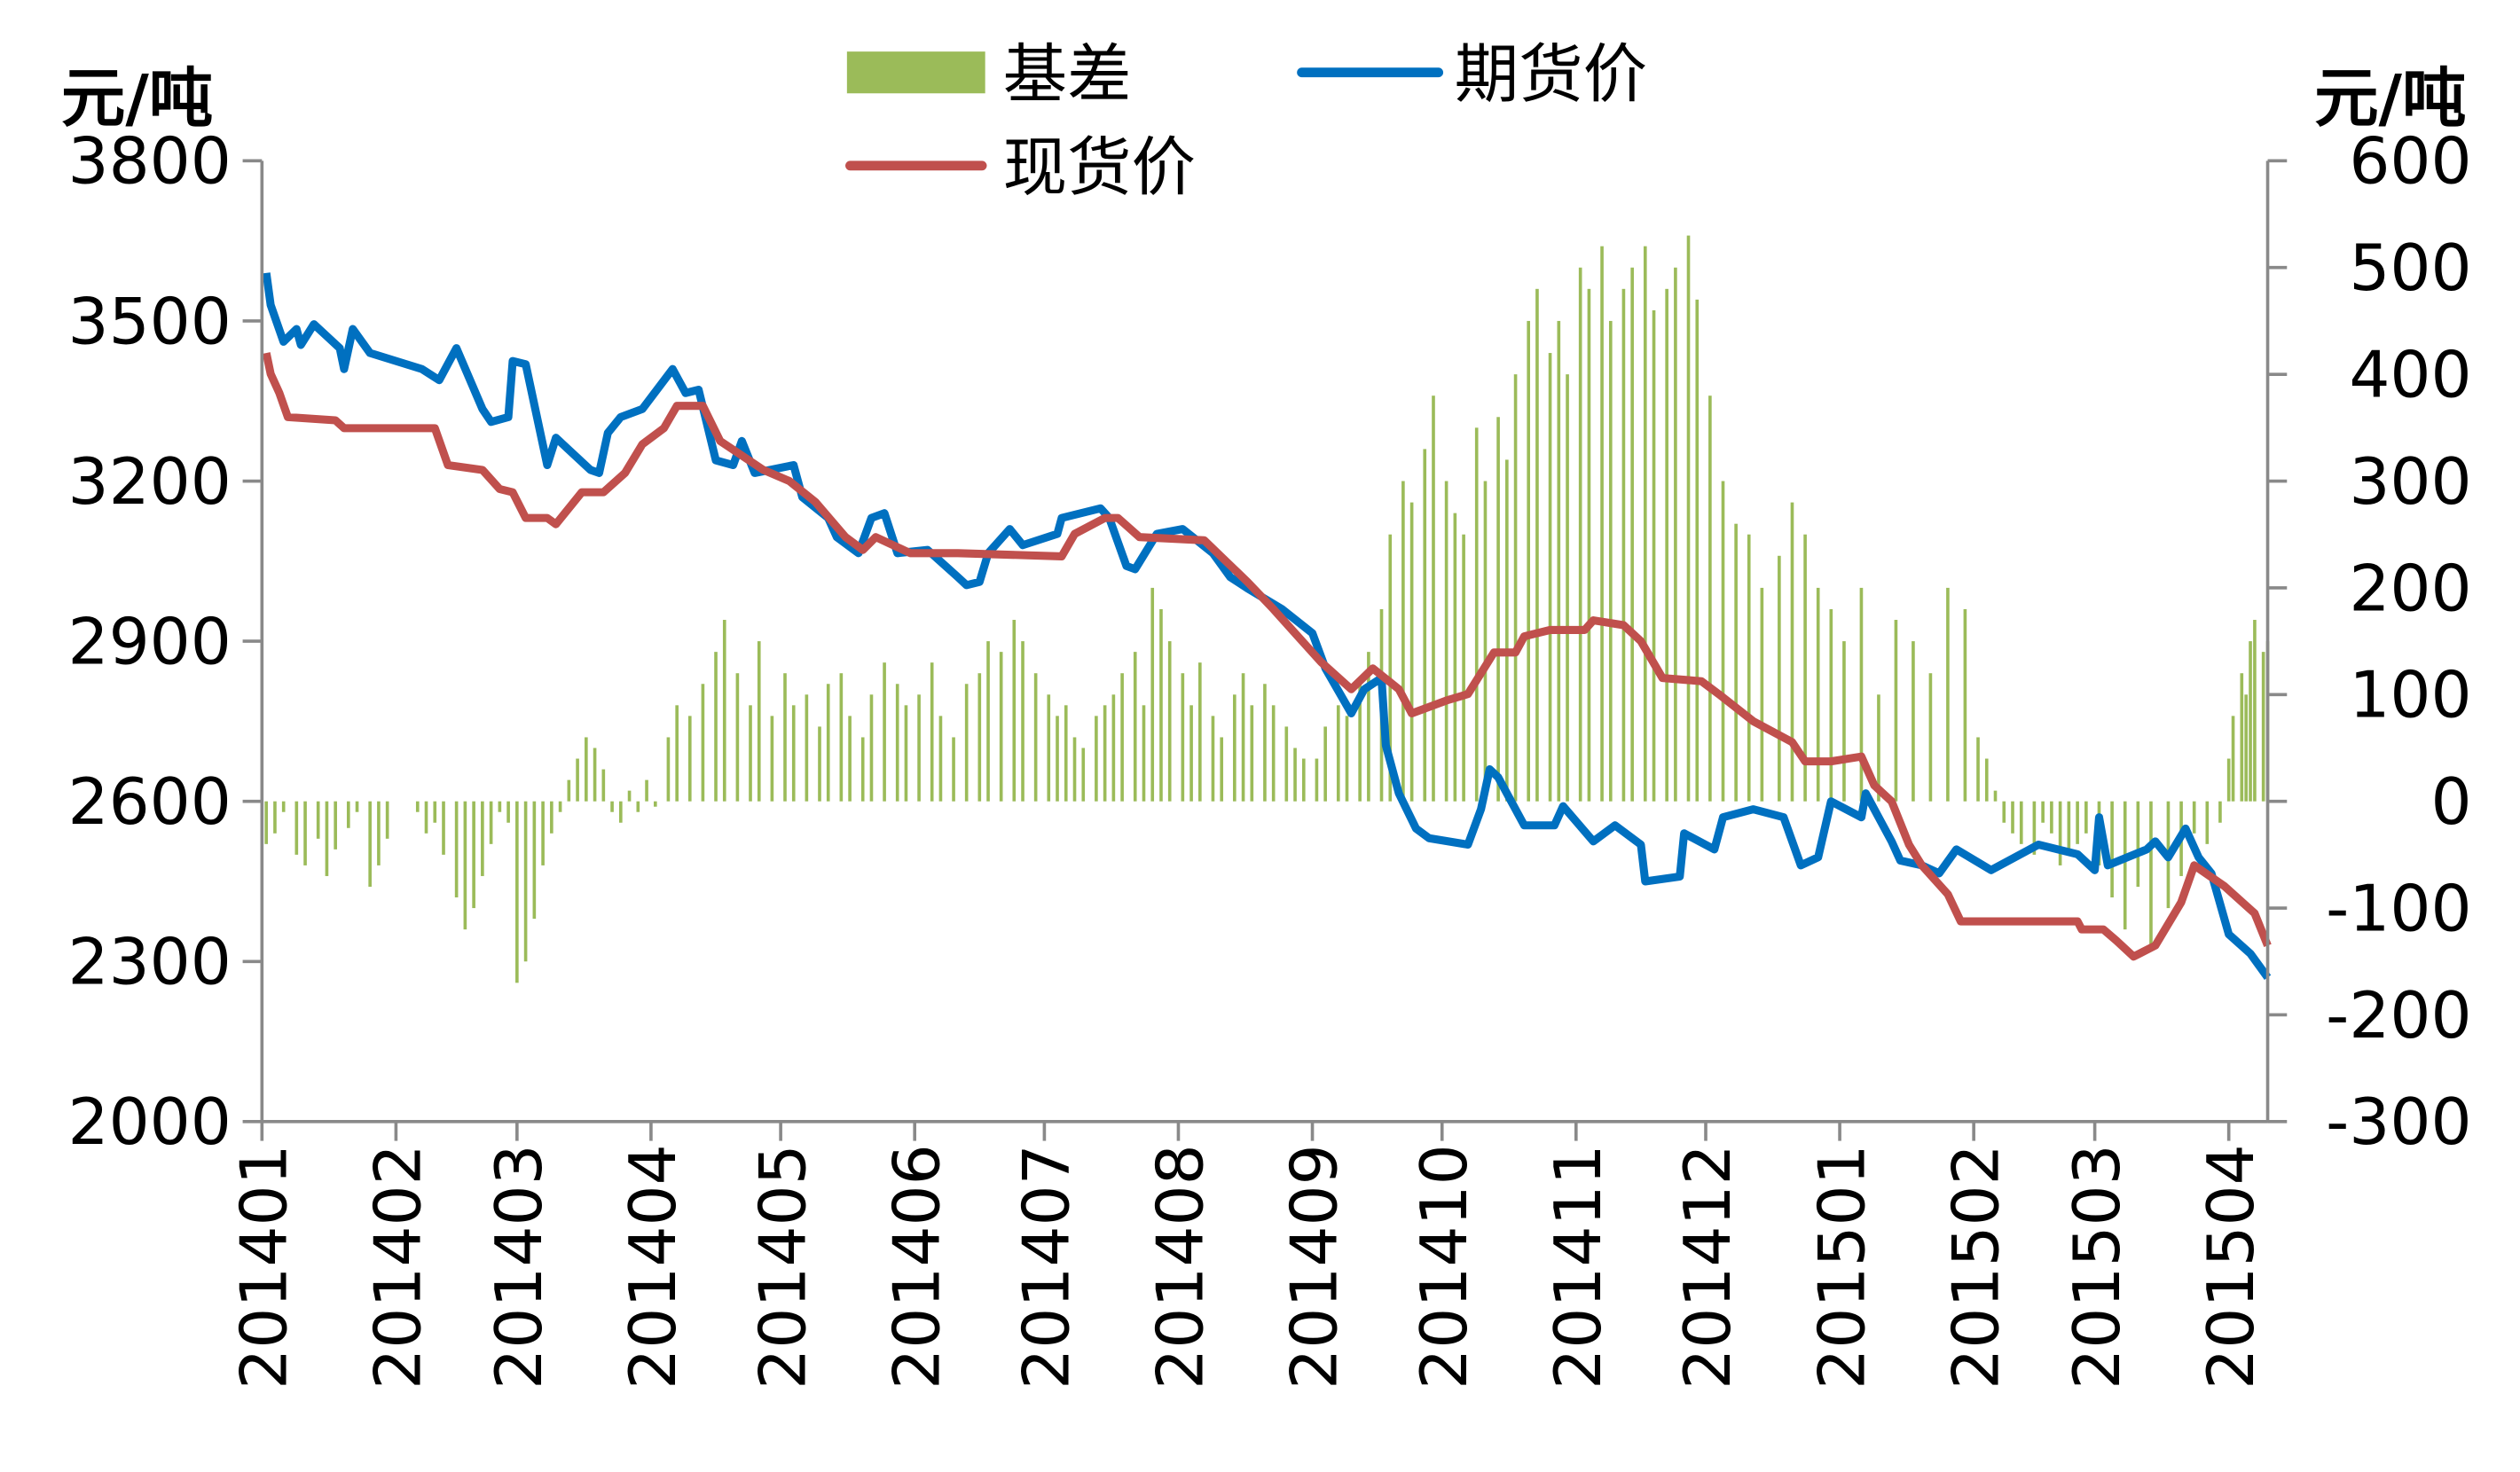 The height and width of the screenshot is (1472, 2520). I want to click on legend-label-spot: 现货价, so click(1099, 168).